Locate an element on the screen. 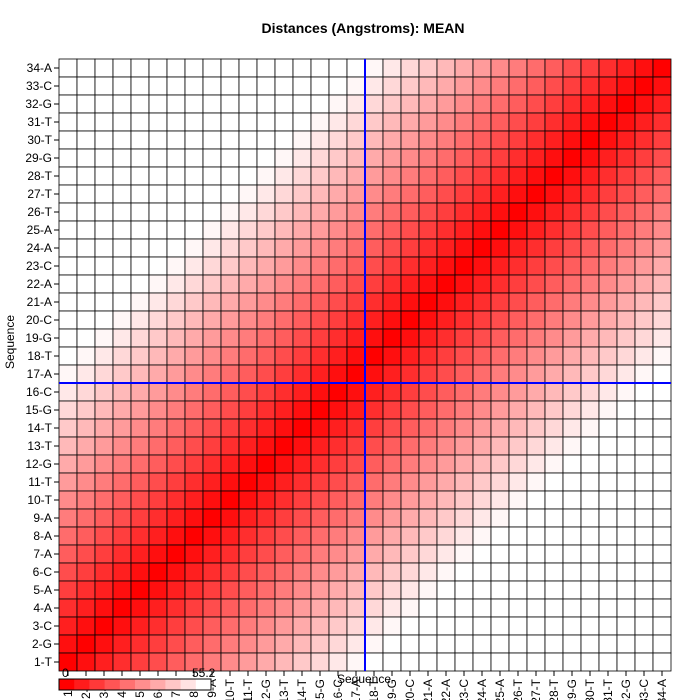 This screenshot has height=700, width=700. heatmap-cell-17-A-4-A is located at coordinates (122, 374).